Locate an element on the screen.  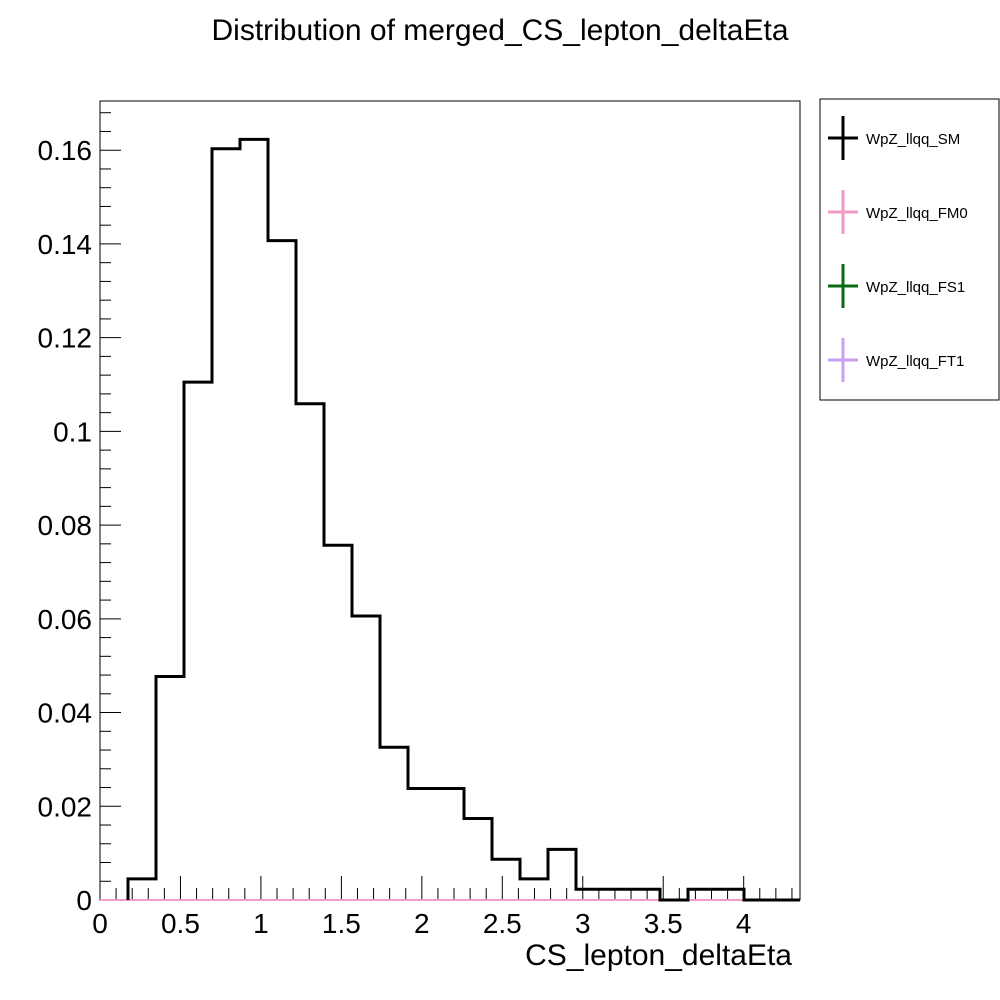
legend-item: WpZ_llqq_FS1 is located at coordinates (896, 286).